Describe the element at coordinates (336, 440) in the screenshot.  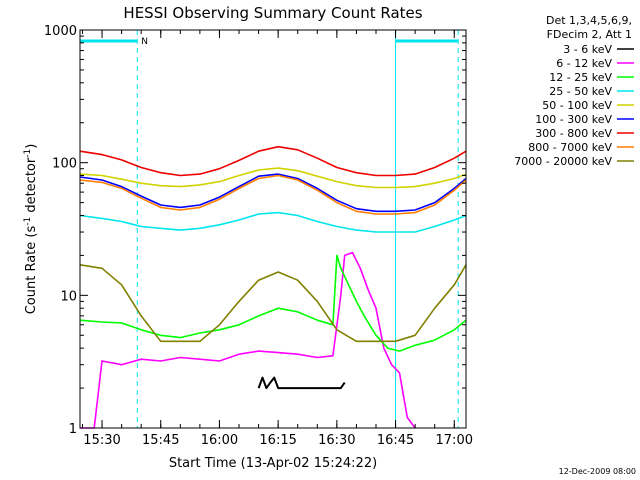
I see `x-tick-label: 16:30` at that location.